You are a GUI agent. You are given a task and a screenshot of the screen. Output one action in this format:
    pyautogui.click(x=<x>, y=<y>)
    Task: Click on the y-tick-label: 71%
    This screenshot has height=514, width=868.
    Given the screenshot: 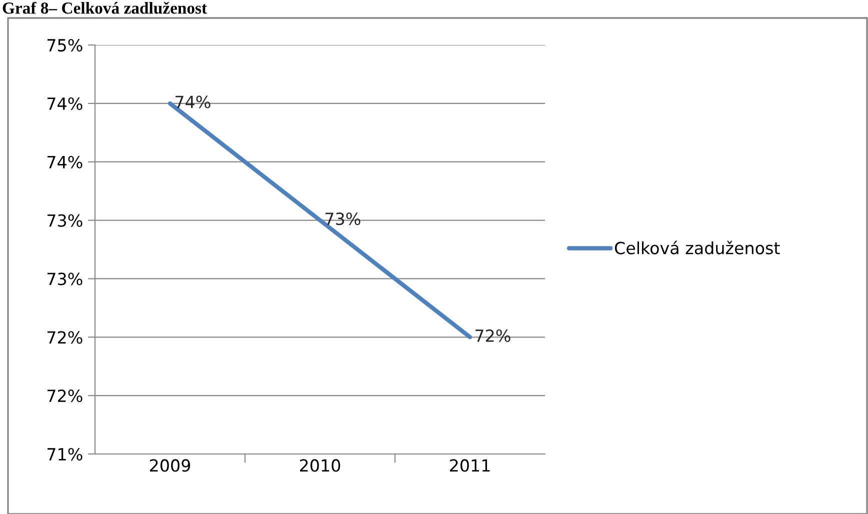 What is the action you would take?
    pyautogui.click(x=65, y=454)
    